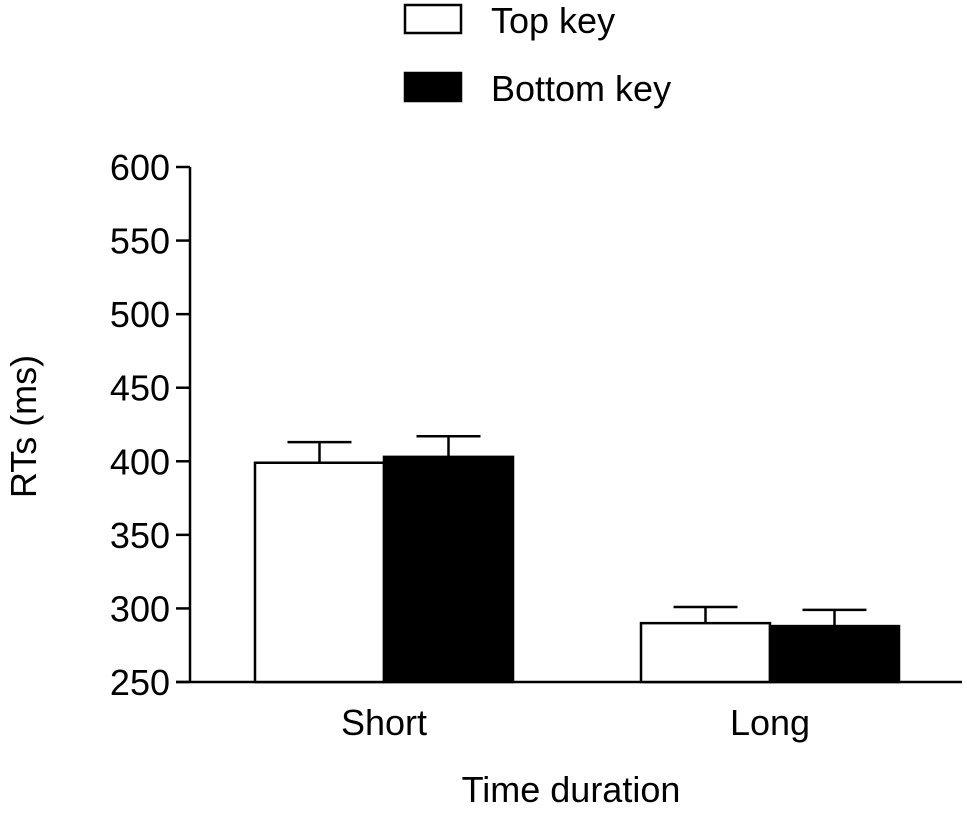  Describe the element at coordinates (433, 19) in the screenshot. I see `legend-swatch-top-key` at that location.